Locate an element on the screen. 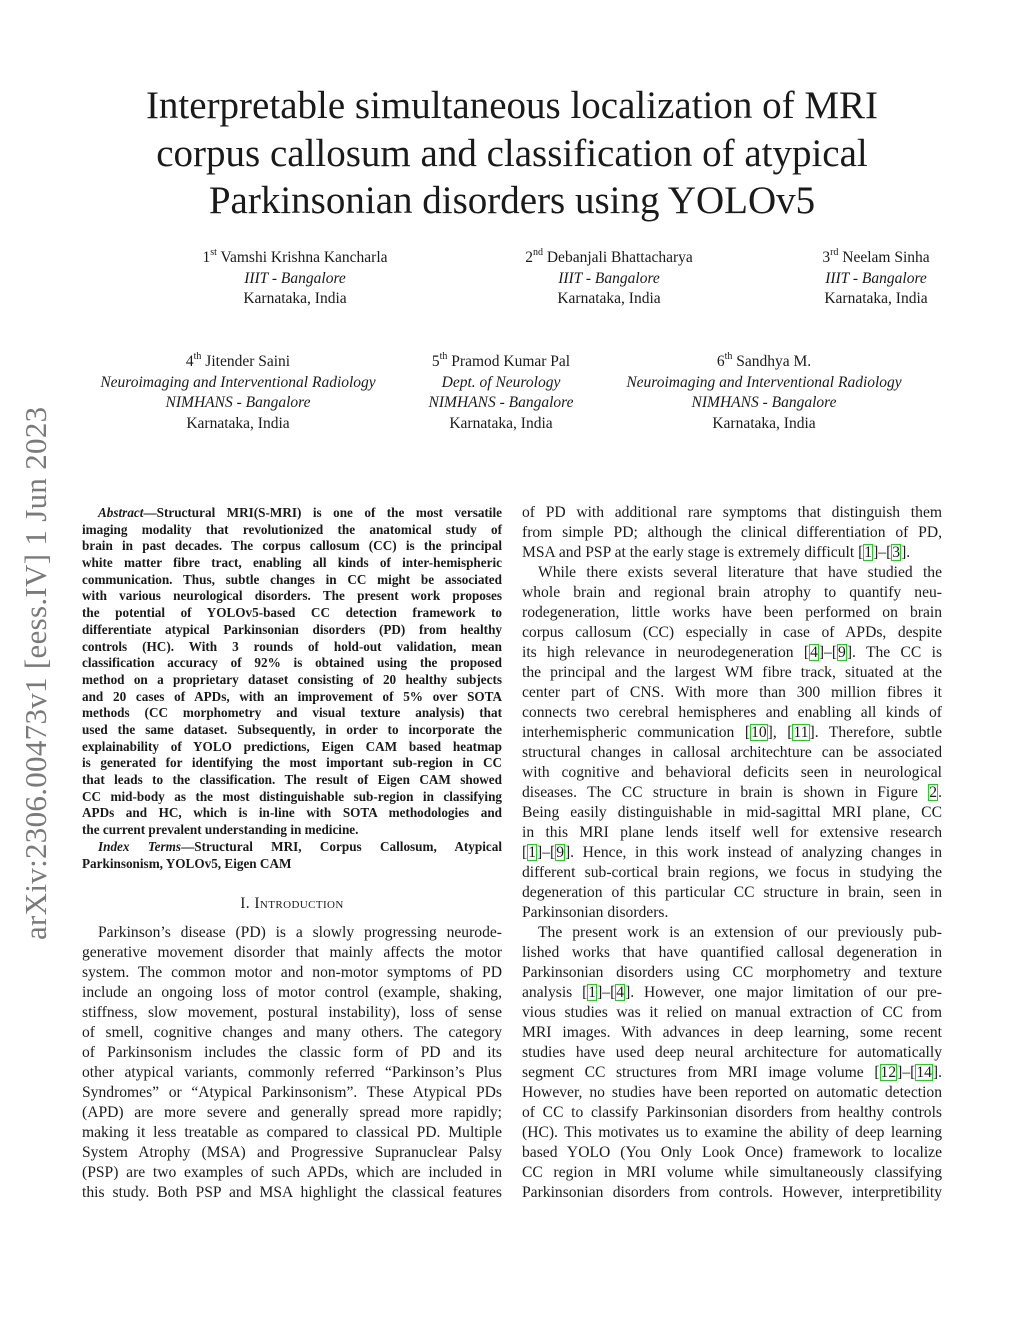  author-affiliation: IIIT - Bangalore is located at coordinates (876, 278).